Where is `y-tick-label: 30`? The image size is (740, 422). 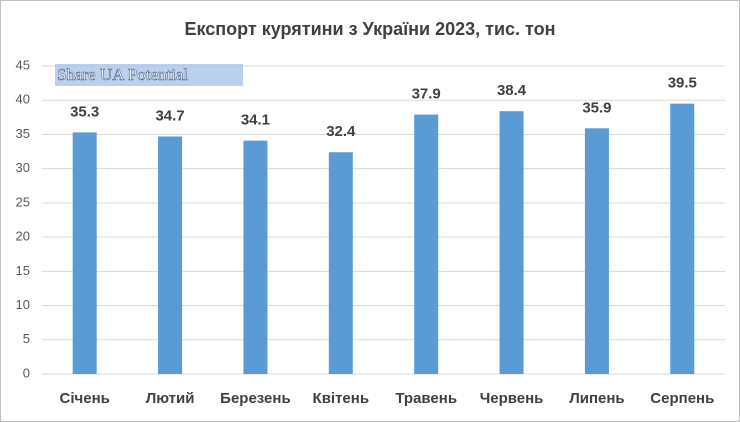 y-tick-label: 30 is located at coordinates (23, 167).